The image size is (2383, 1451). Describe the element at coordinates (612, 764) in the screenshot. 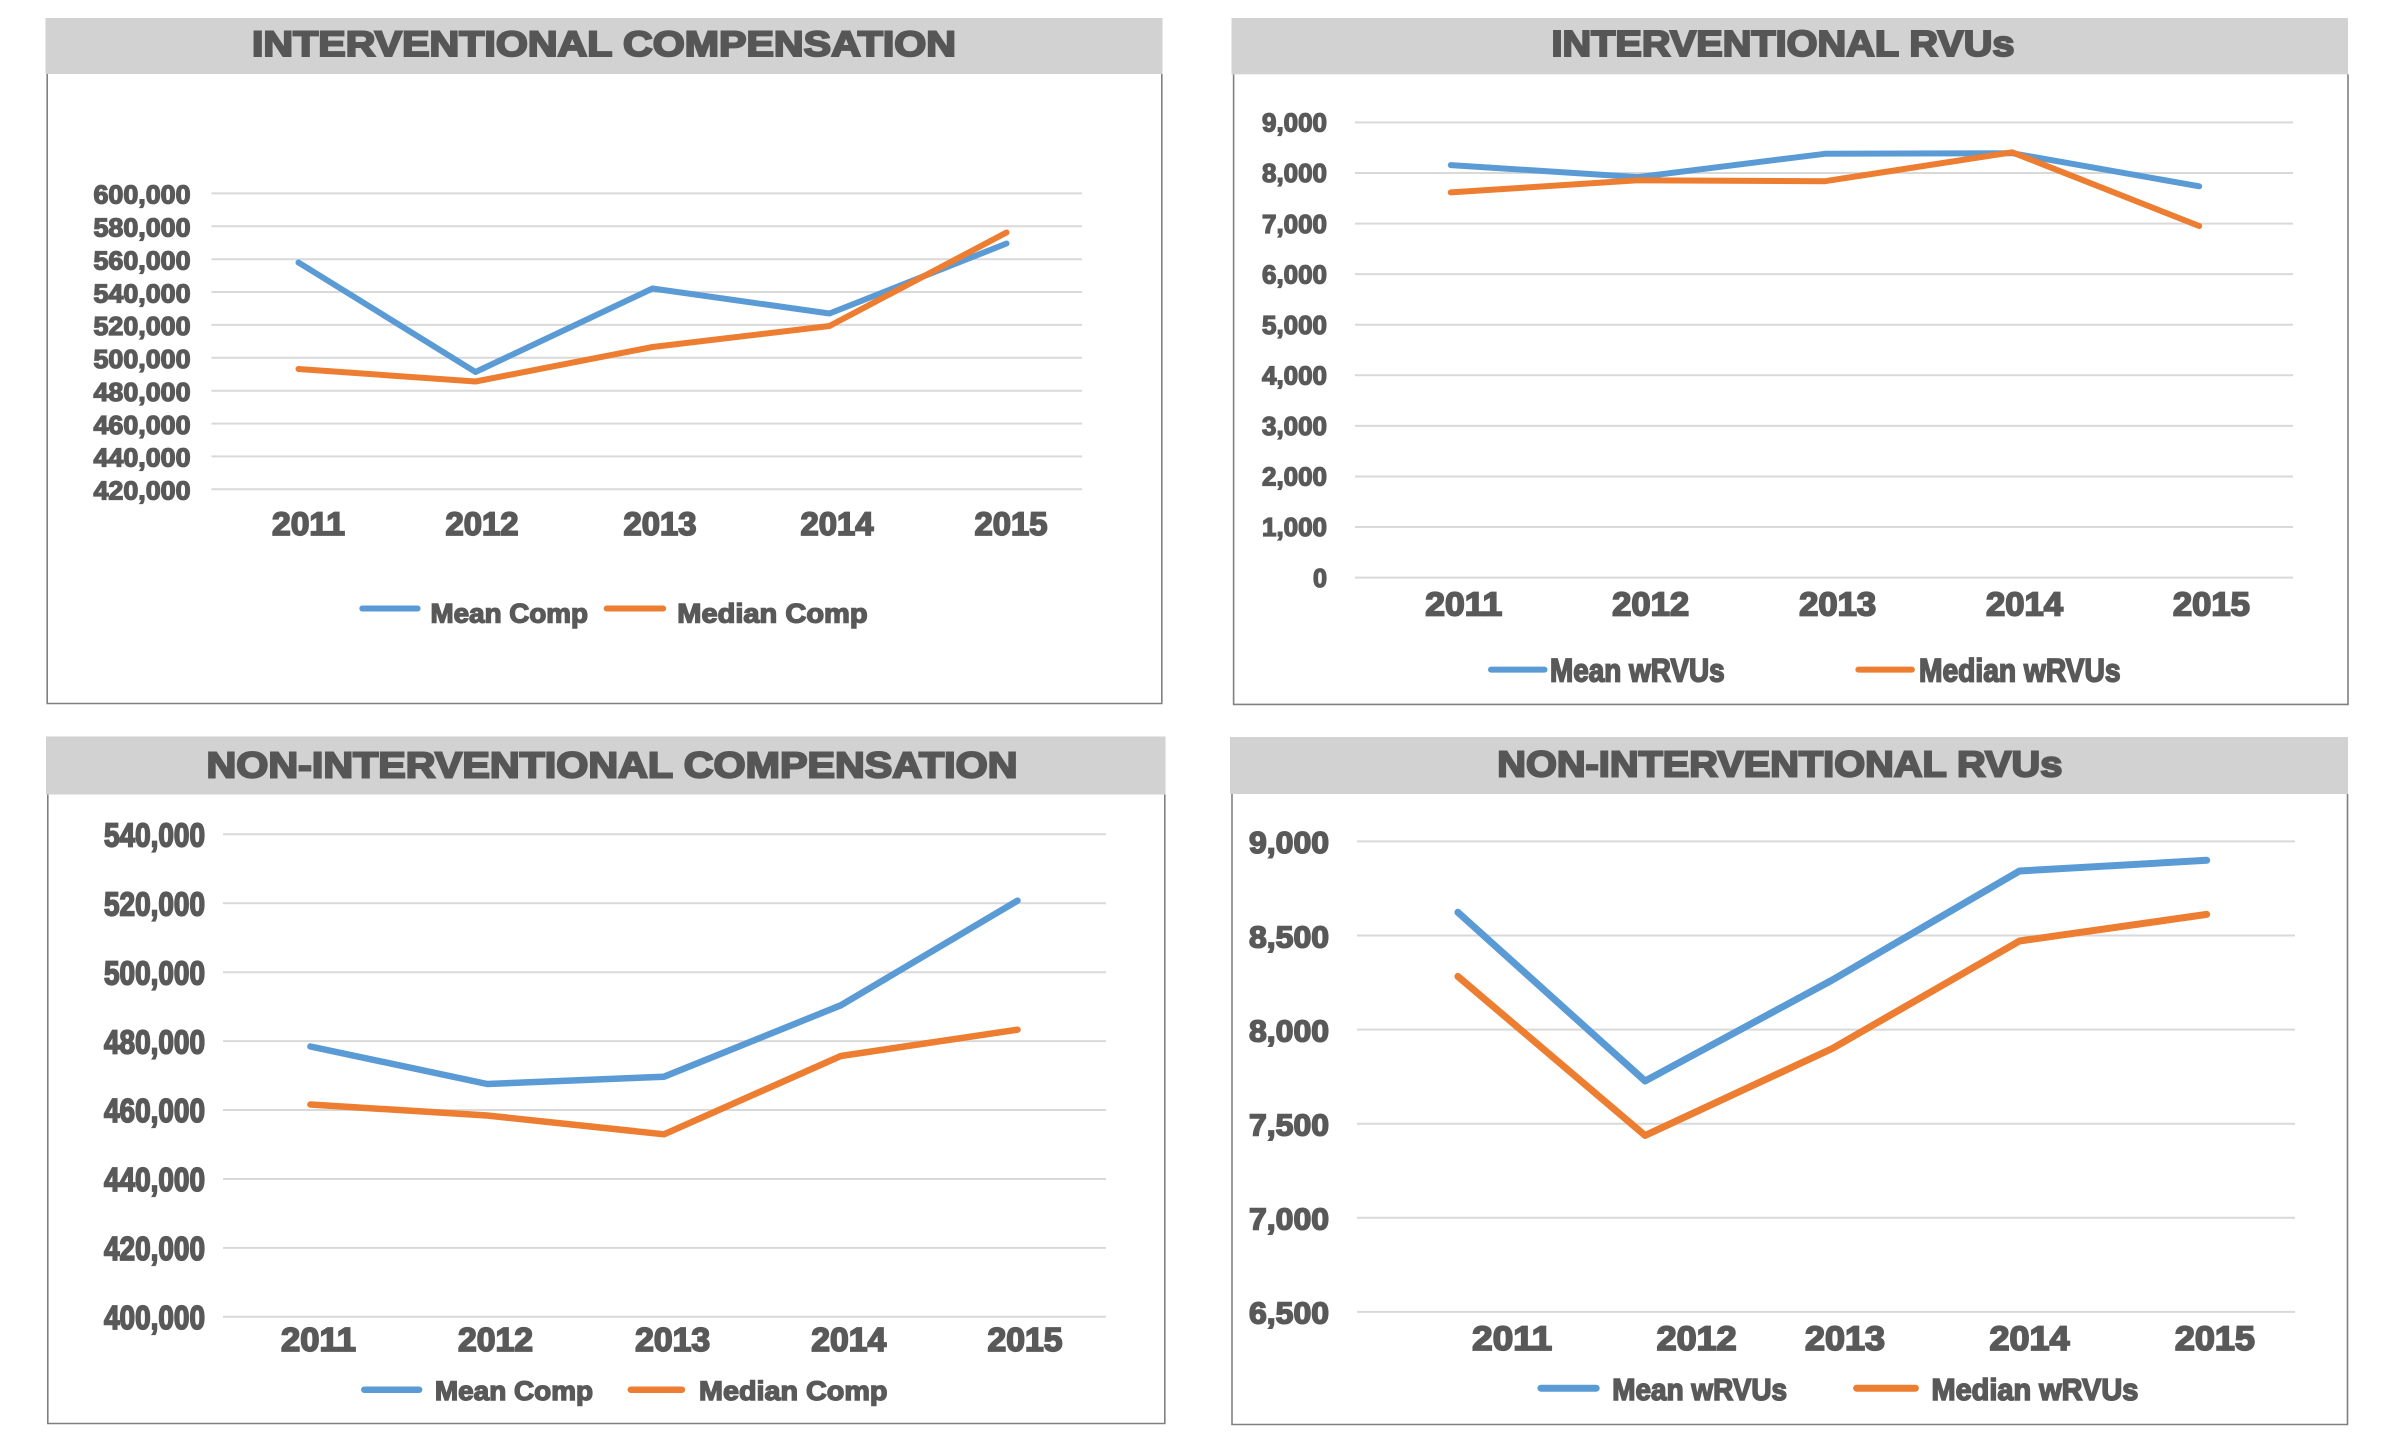

I see `svg-text:NON-INTERVENTIONAL COMPENSATIO: NON-INTERVENTIONAL COMPENSATION` at that location.